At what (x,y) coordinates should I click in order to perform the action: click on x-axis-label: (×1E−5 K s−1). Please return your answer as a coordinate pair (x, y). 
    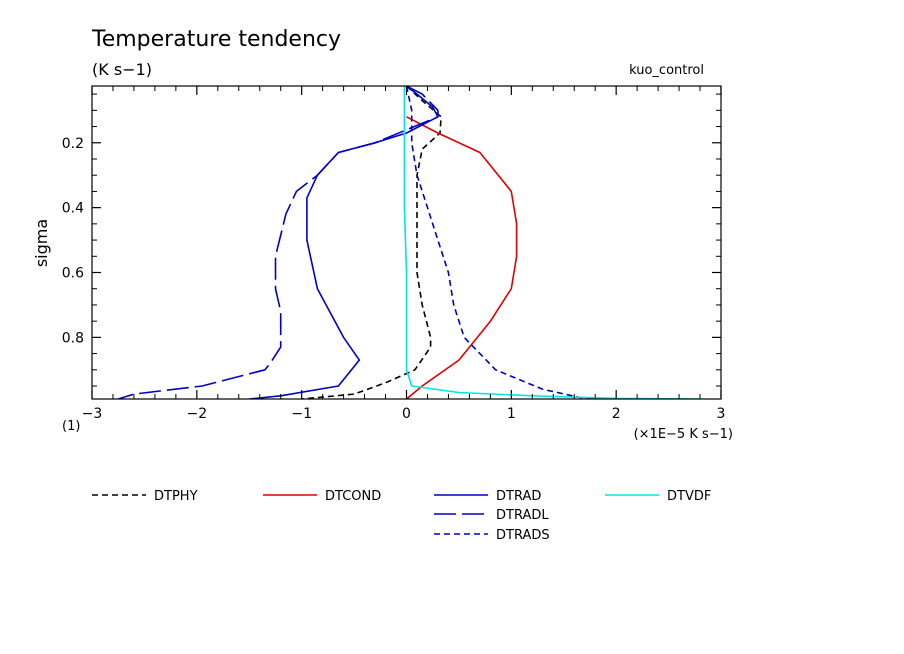
    Looking at the image, I should click on (683, 434).